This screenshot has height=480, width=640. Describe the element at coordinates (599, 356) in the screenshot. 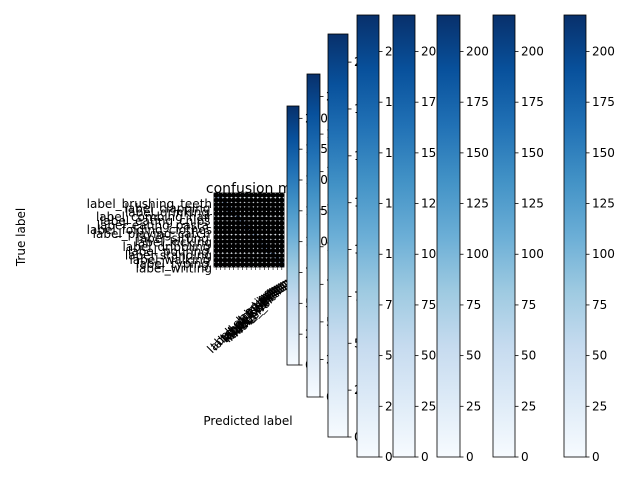

I see `colorbar-tick-label: 50` at that location.